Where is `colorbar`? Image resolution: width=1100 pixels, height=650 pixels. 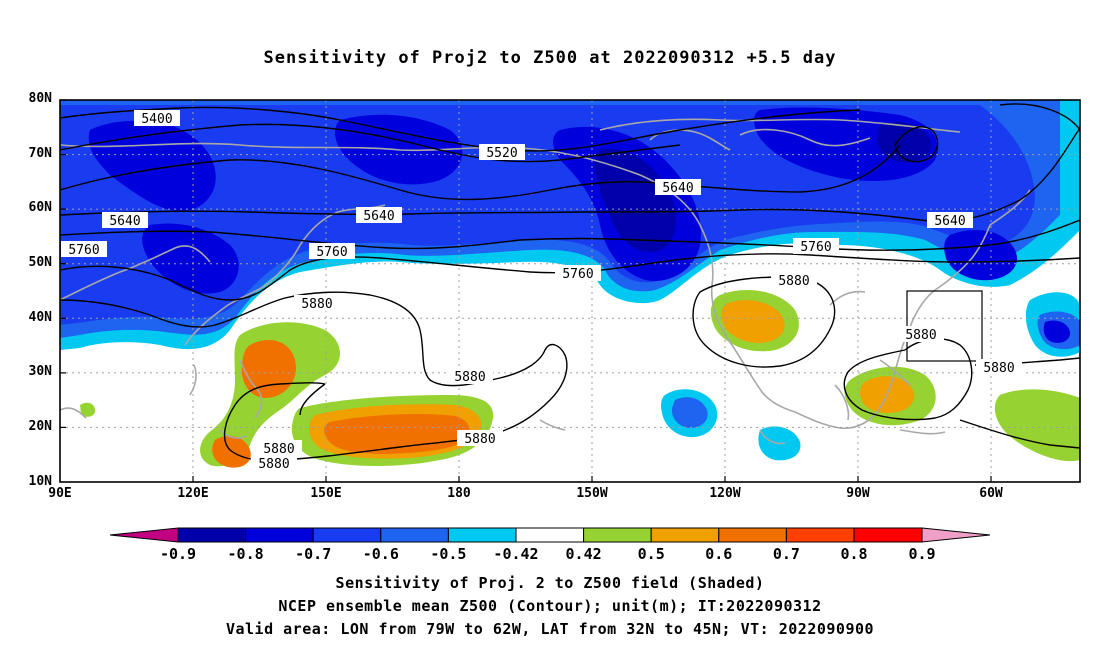
colorbar is located at coordinates (550, 535).